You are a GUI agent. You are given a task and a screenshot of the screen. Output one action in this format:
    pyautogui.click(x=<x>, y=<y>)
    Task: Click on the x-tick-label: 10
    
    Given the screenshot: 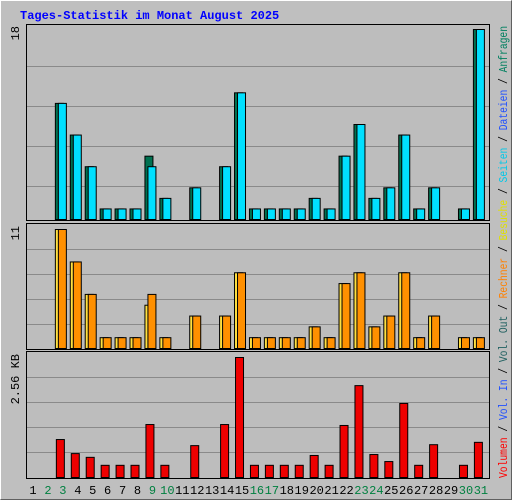 What is the action you would take?
    pyautogui.click(x=167, y=491)
    